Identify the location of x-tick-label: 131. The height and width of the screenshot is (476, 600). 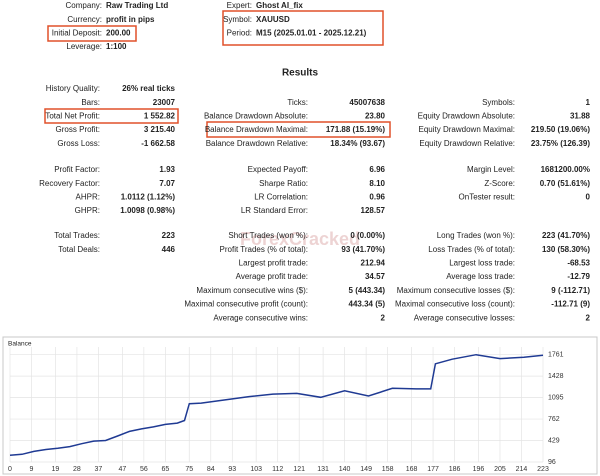
(323, 469).